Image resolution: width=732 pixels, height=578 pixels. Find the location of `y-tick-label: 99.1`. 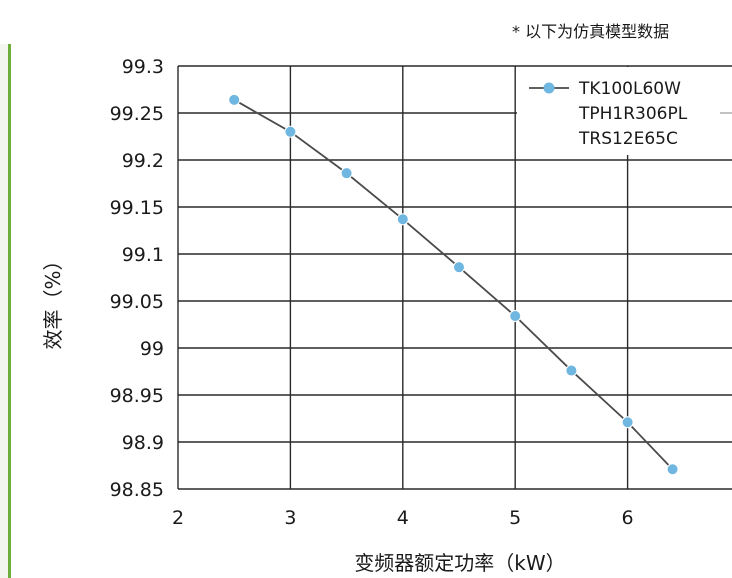

y-tick-label: 99.1 is located at coordinates (143, 255).